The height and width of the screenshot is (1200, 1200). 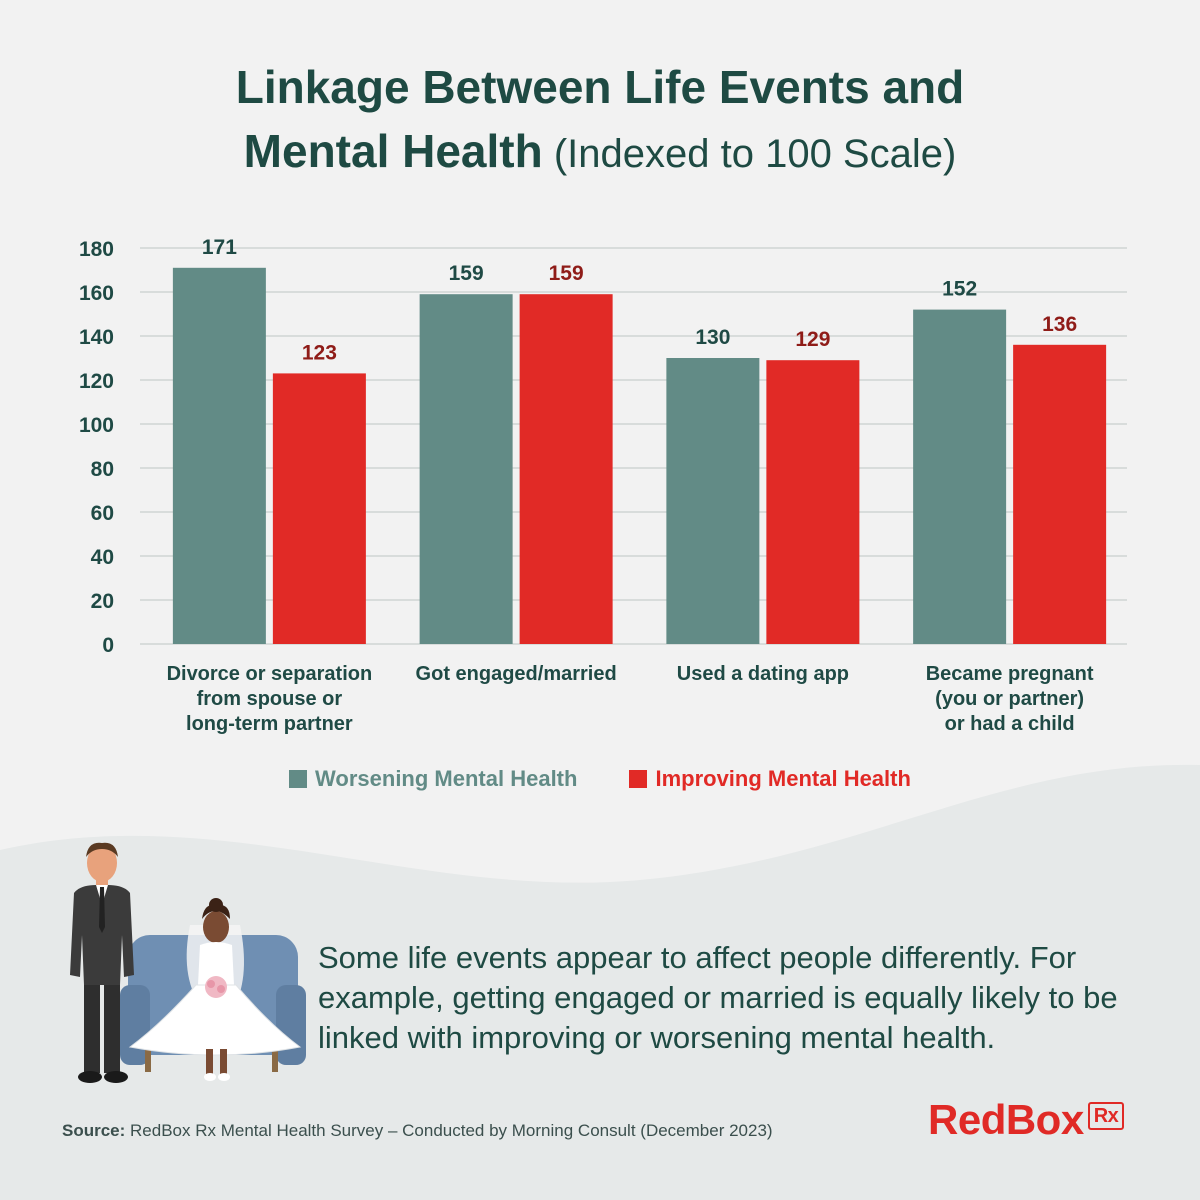 What do you see at coordinates (108, 645) in the screenshot?
I see `y-tick-label: 0` at bounding box center [108, 645].